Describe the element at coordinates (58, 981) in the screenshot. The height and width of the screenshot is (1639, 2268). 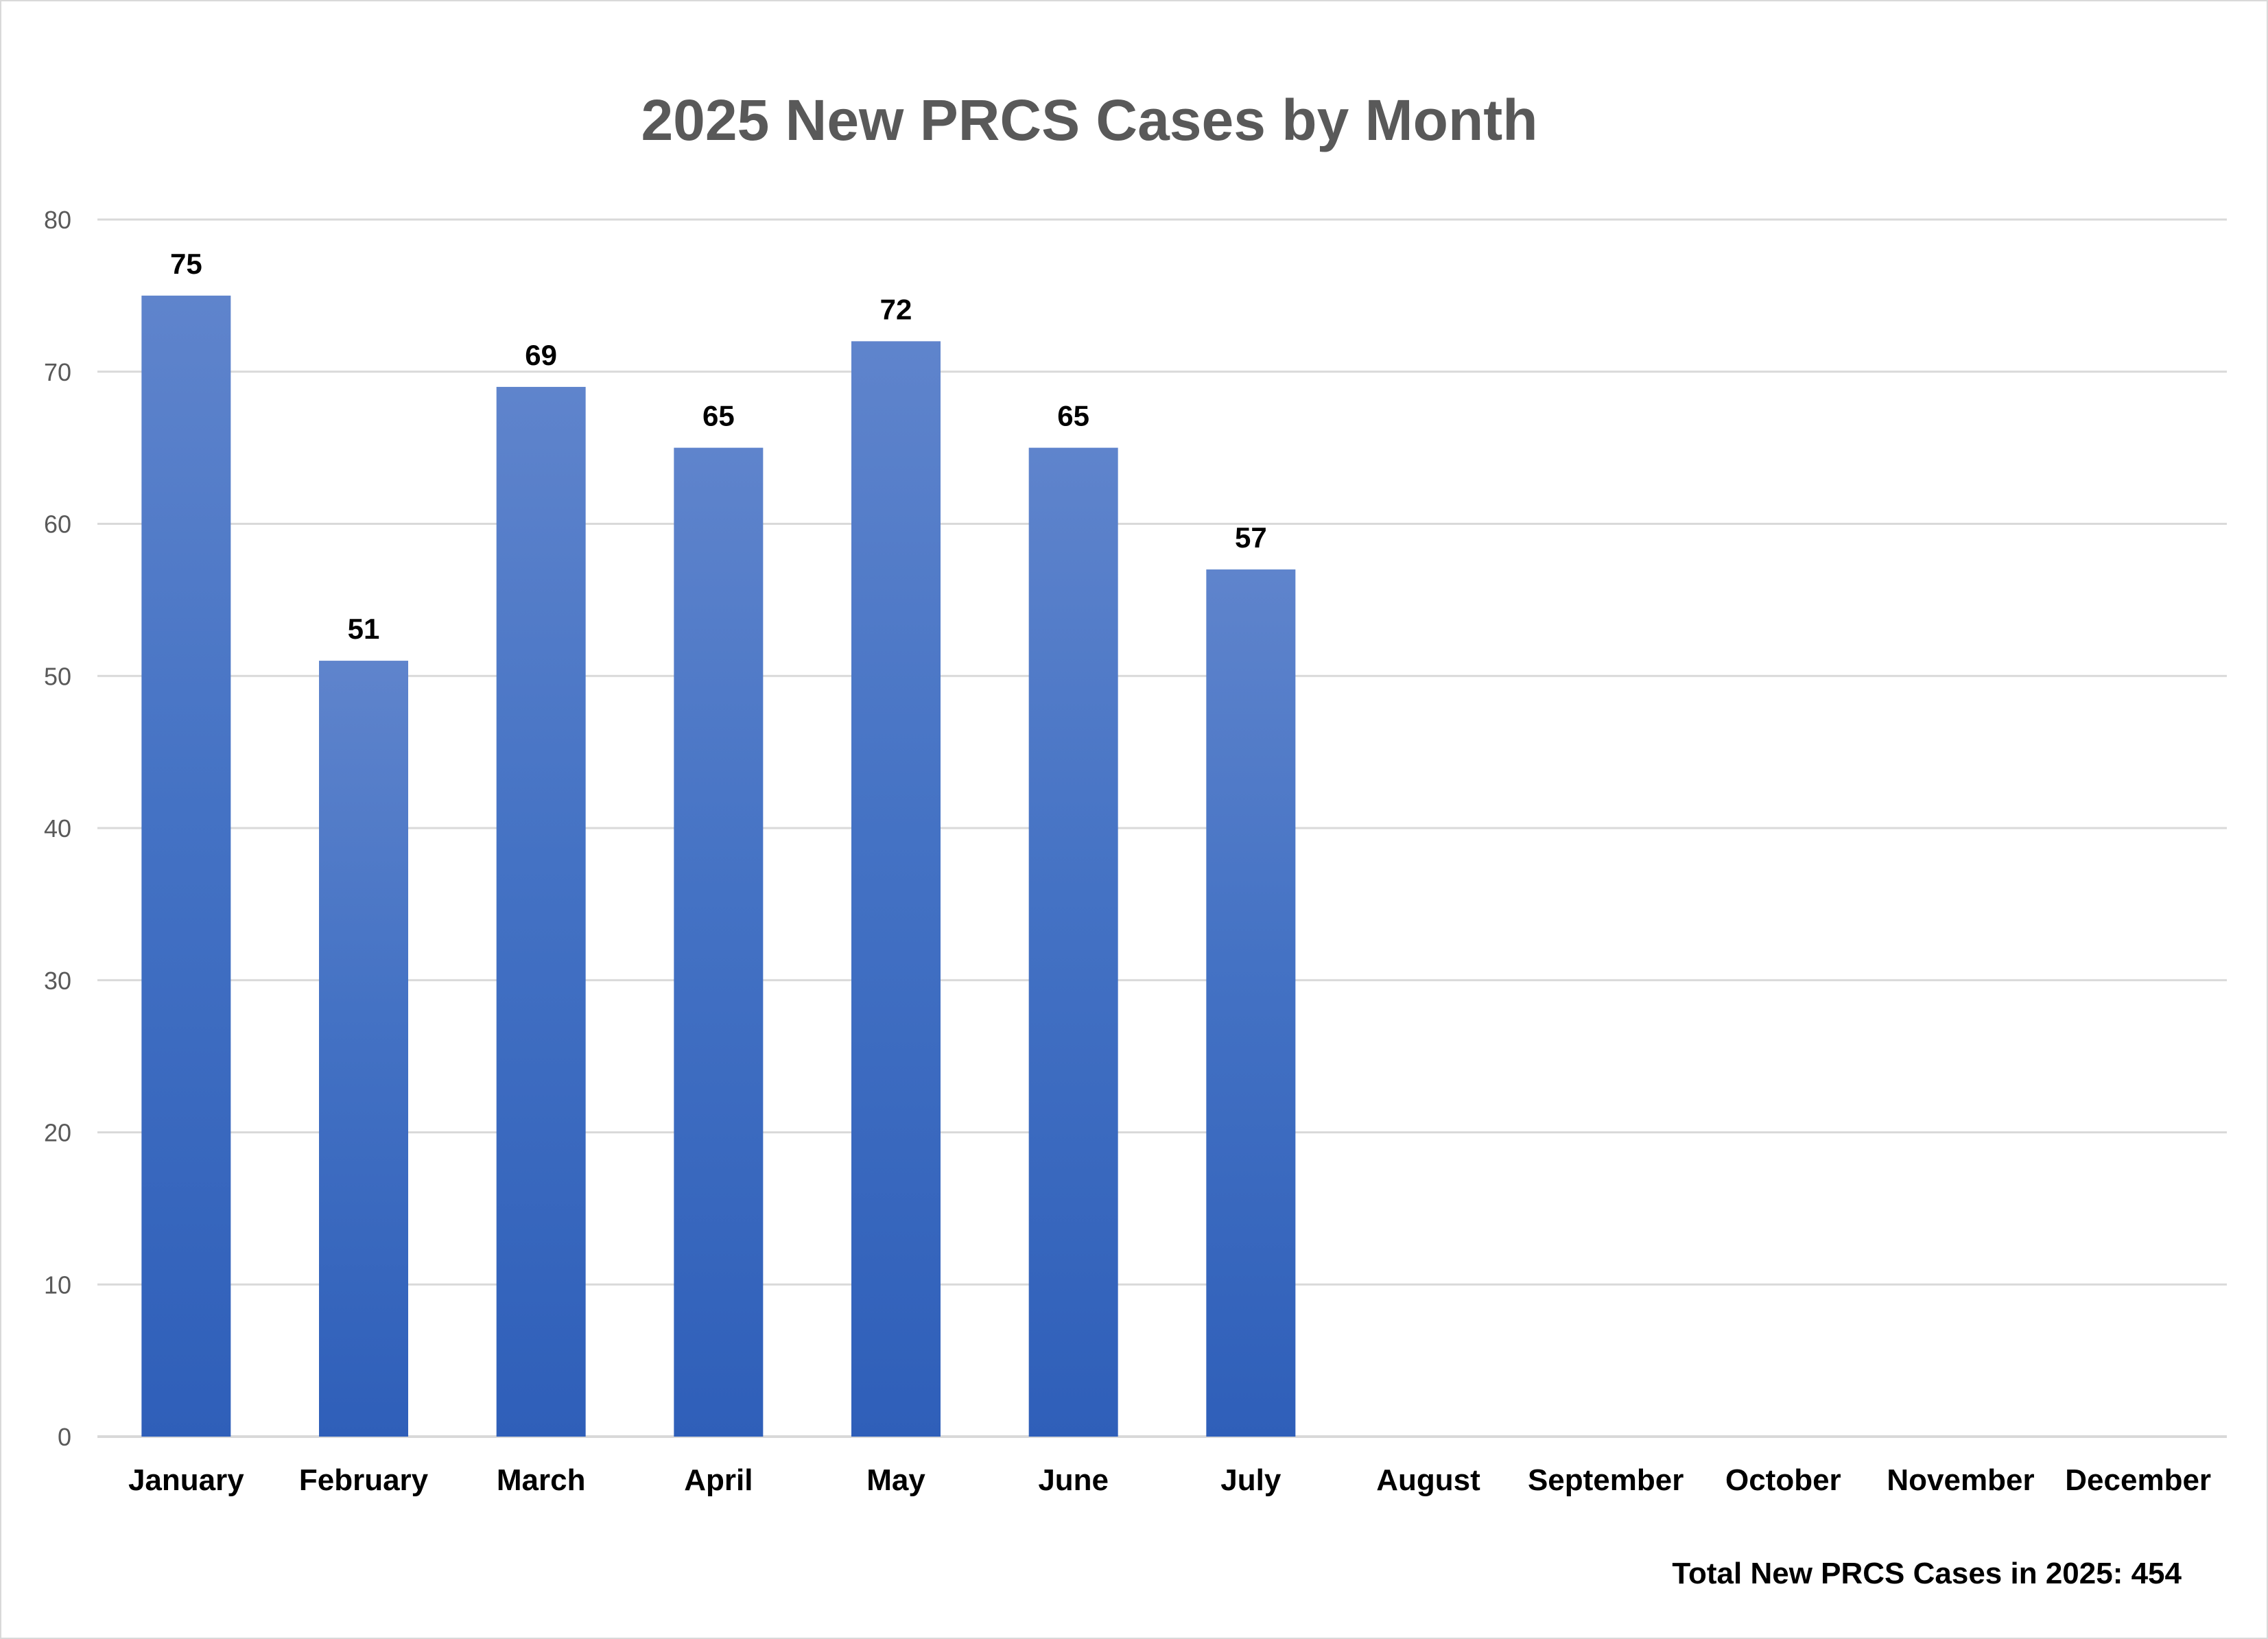
I see `y-tick-label: 30` at that location.